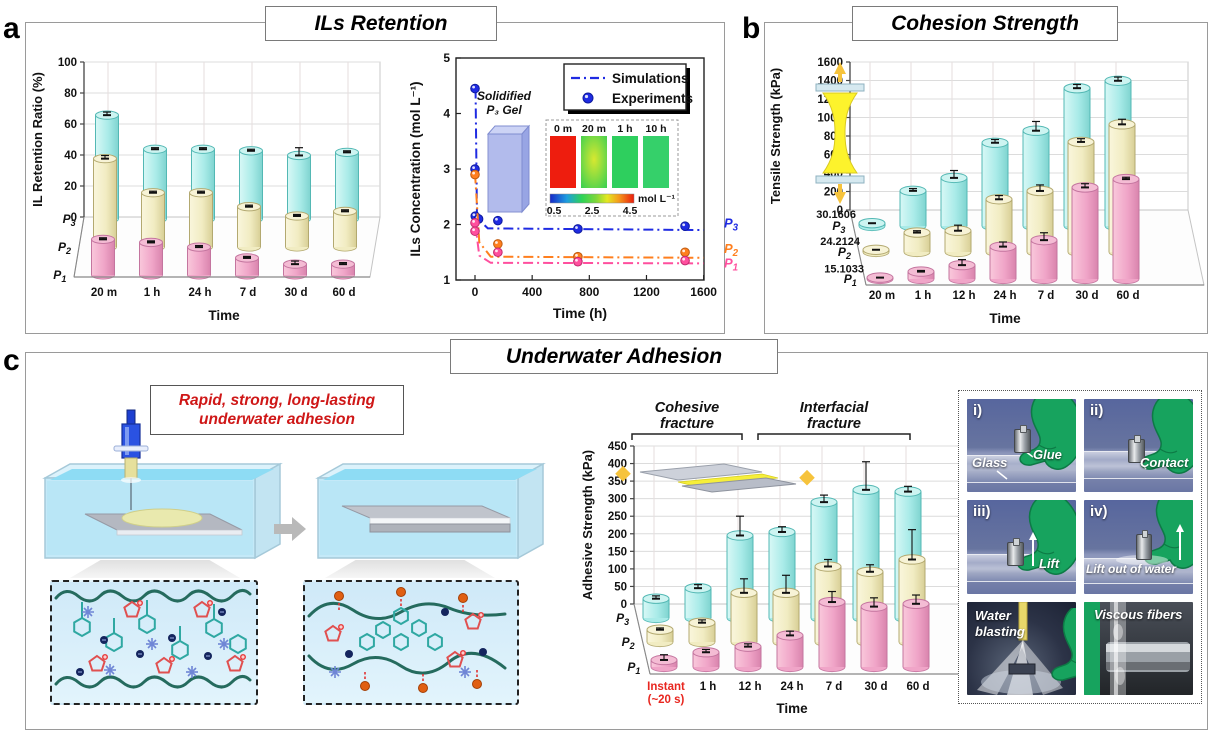  I want to click on panel-letter-b: b, so click(751, 28).